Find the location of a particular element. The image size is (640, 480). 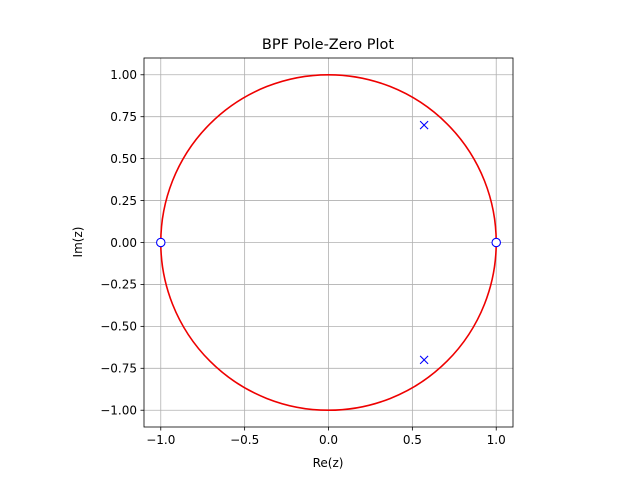

x-axis-label: Re(z) is located at coordinates (328, 463).